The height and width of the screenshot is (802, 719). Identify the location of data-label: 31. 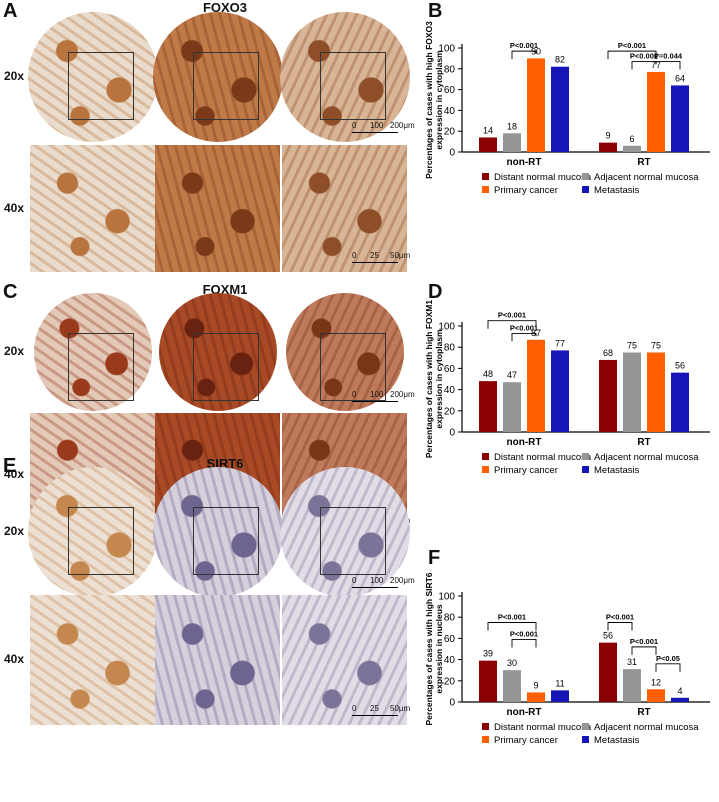
(632, 662).